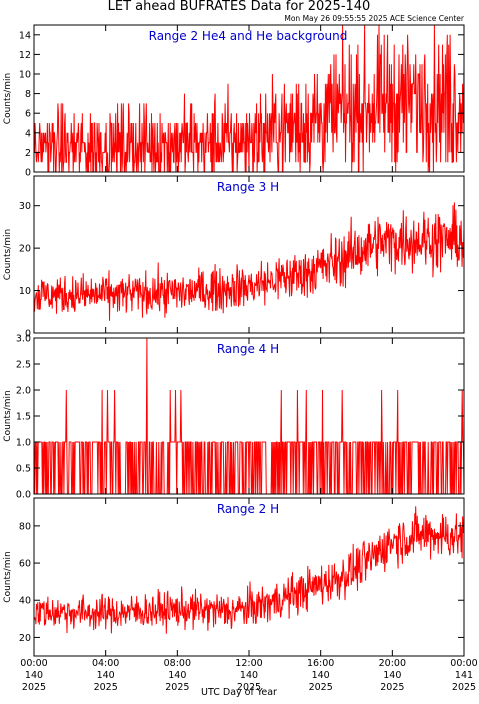 The height and width of the screenshot is (704, 479). What do you see at coordinates (248, 36) in the screenshot?
I see `panel-label: Range 2 He4 and He background` at bounding box center [248, 36].